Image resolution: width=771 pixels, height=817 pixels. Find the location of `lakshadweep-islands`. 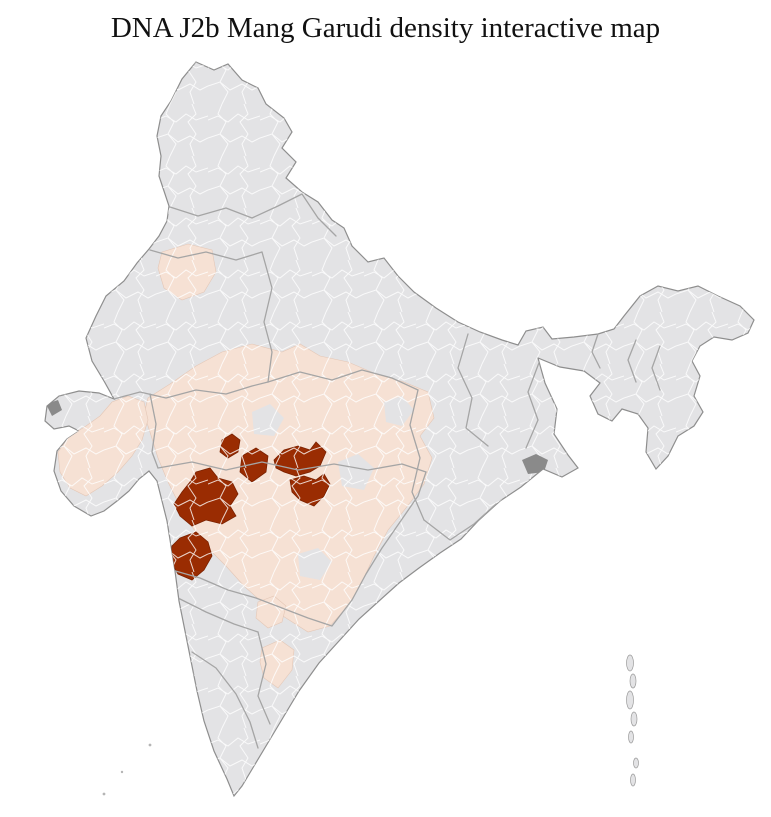

lakshadweep-islands is located at coordinates (127, 769).